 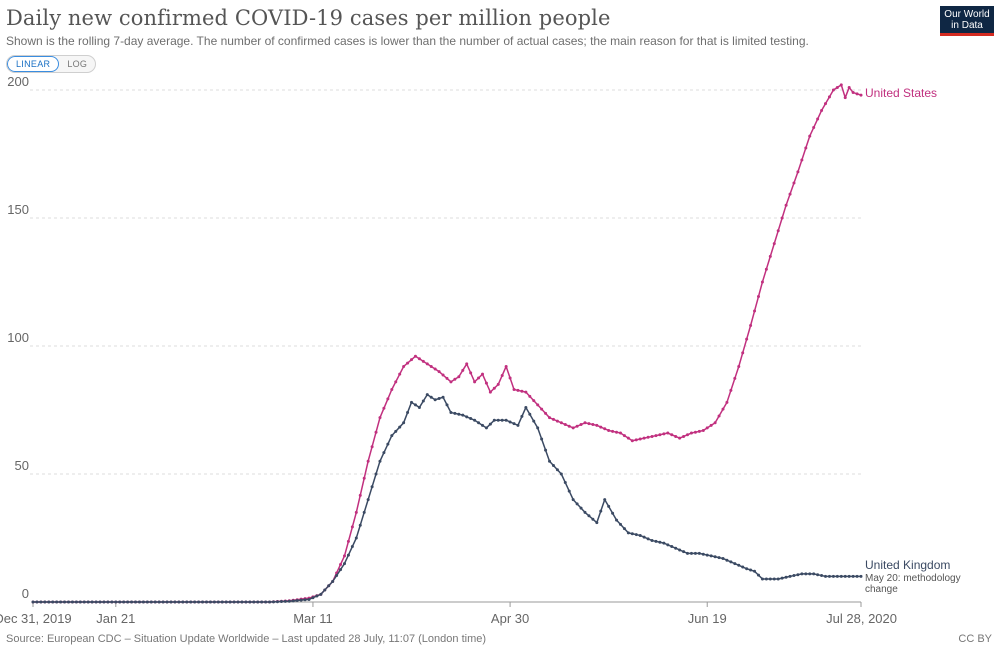 I want to click on log-scale-button: LOG, so click(x=77, y=64).